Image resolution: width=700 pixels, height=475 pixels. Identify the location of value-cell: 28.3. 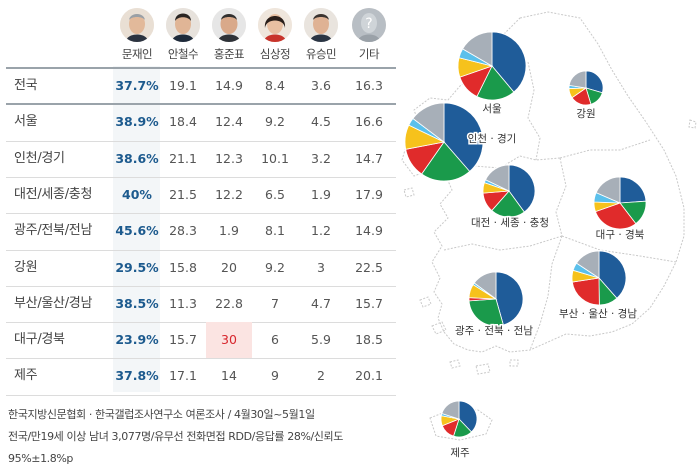
(183, 231).